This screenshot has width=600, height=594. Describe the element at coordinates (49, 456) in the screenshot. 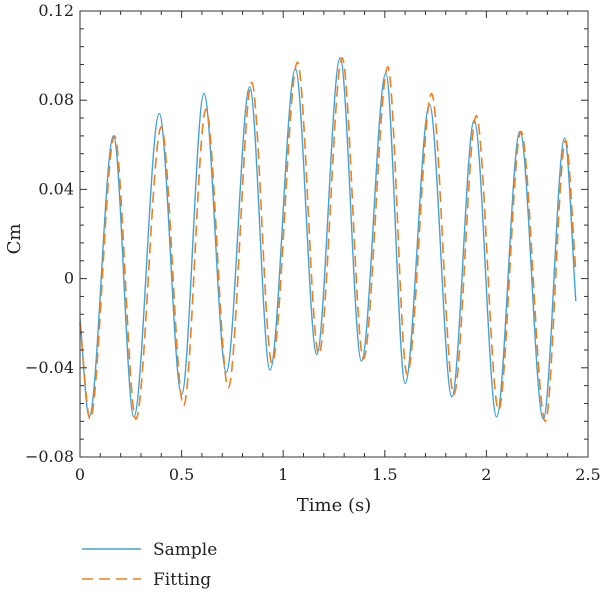

I see `y-tick-label: −0.08` at that location.